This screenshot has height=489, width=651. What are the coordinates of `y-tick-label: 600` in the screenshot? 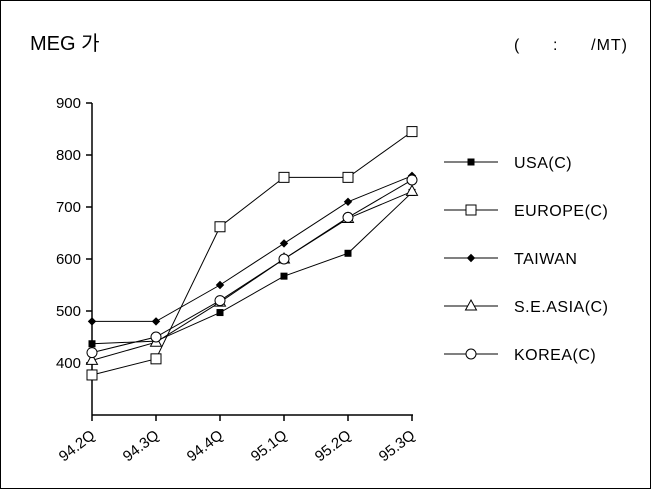 It's located at (68, 259).